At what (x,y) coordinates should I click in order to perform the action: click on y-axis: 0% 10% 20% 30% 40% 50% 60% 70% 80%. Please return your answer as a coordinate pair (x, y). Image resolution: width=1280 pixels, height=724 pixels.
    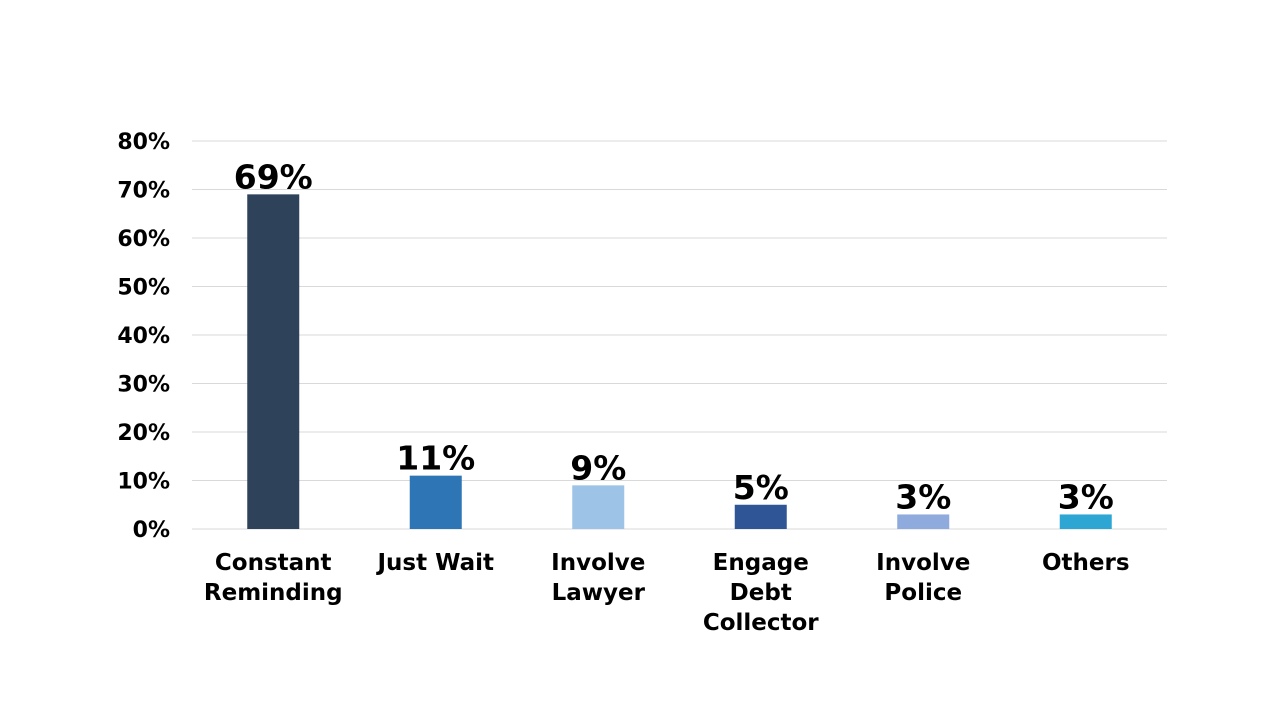
    Looking at the image, I should click on (143, 336).